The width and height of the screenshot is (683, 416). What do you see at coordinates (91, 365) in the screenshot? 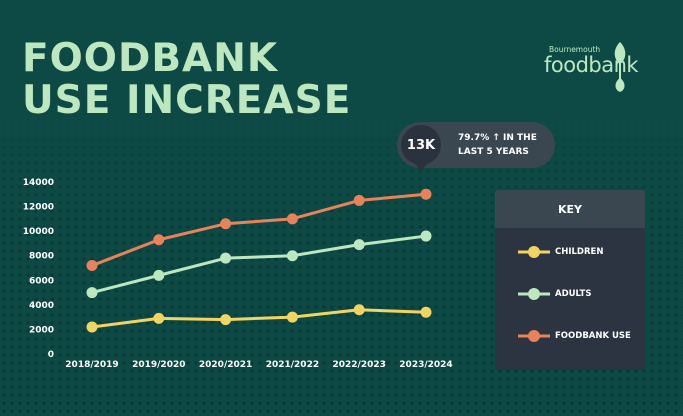
I see `x-tick-label: 2018/2019` at bounding box center [91, 365].